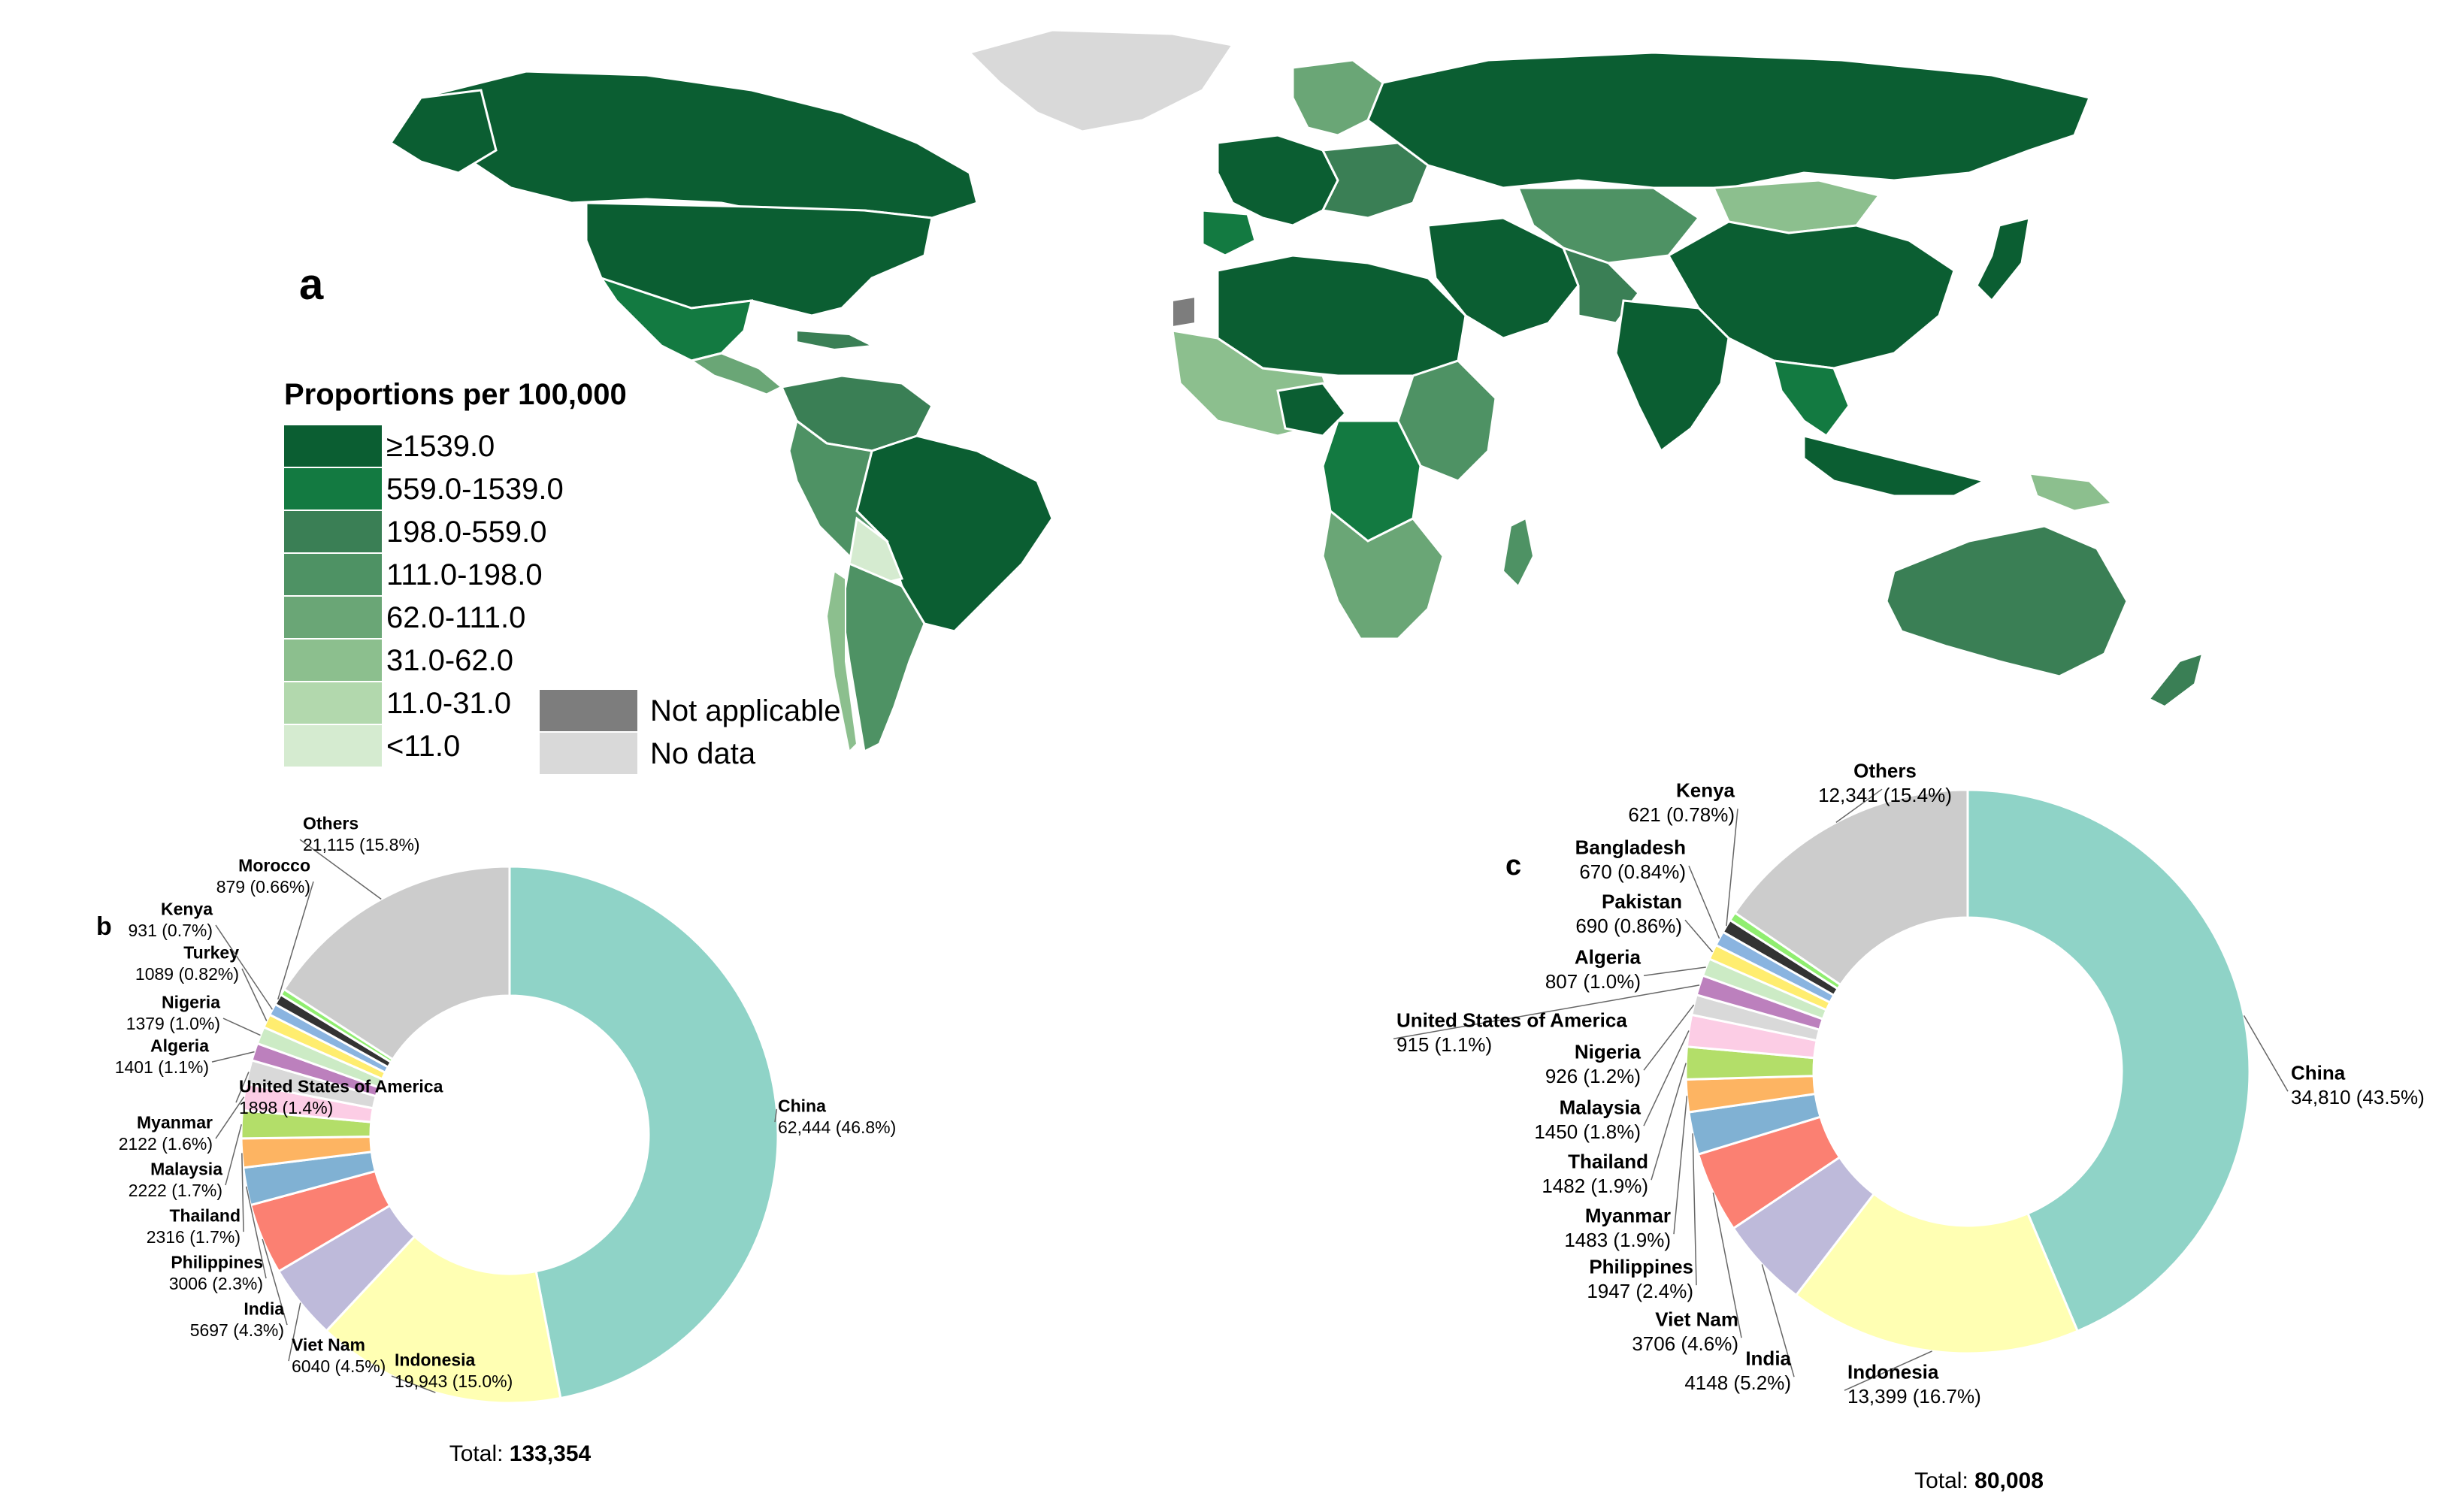 The height and width of the screenshot is (1512, 2460). Describe the element at coordinates (175, 1122) in the screenshot. I see `slice-label-name: Myanmar` at that location.